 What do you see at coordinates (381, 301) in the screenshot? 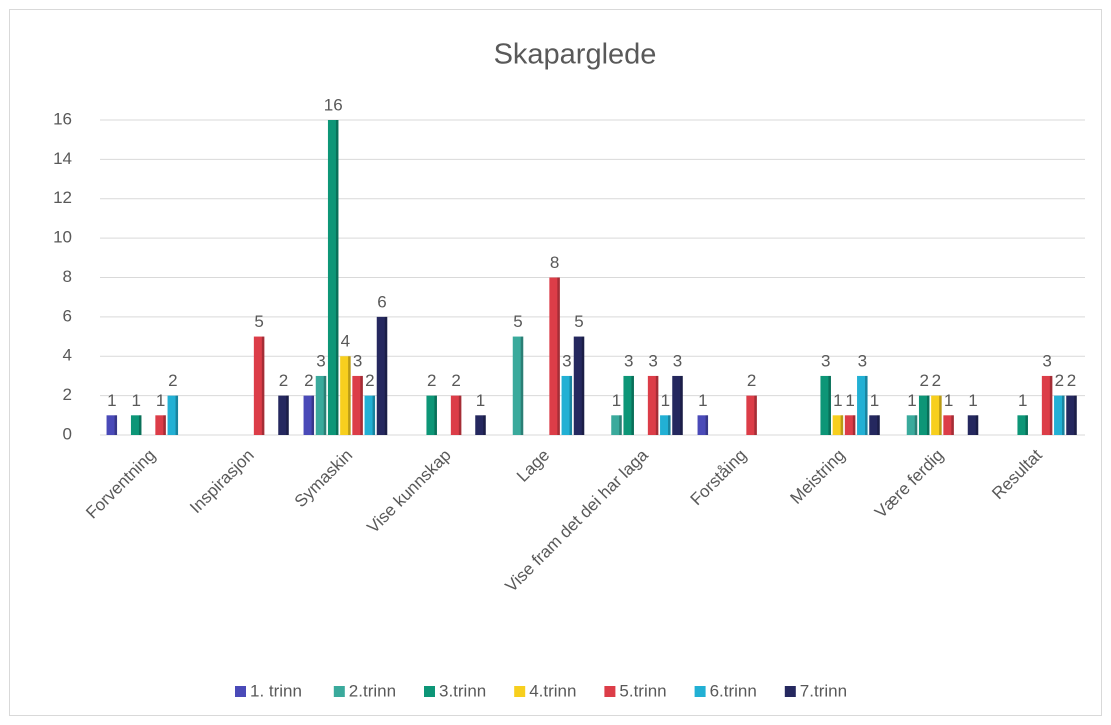
I see `data-label: 6` at bounding box center [381, 301].